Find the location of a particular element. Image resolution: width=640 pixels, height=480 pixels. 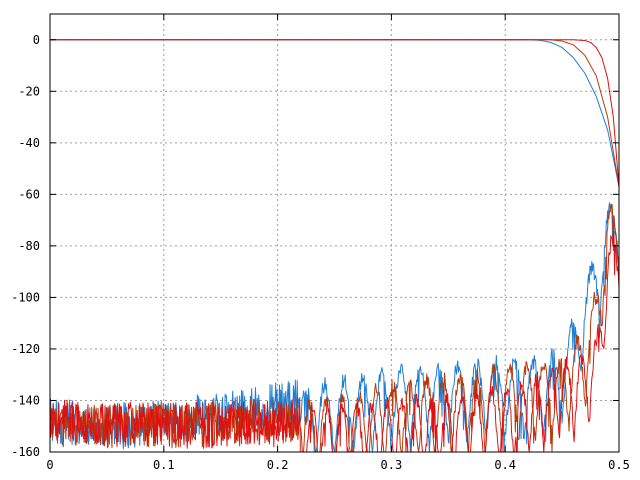

x-tick-label: 0.5 is located at coordinates (619, 465).